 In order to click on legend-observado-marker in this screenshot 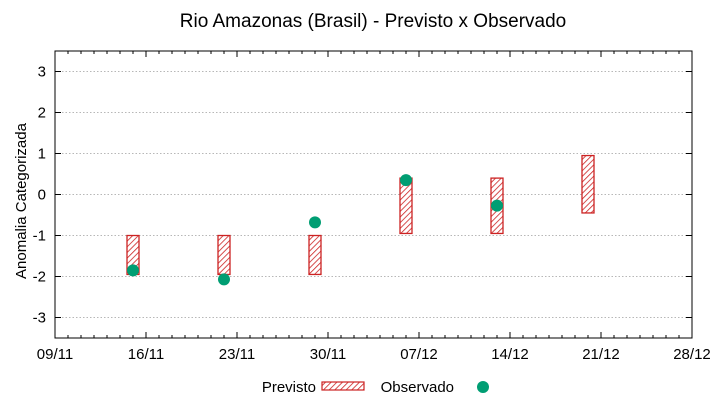, I will do `click(483, 387)`.